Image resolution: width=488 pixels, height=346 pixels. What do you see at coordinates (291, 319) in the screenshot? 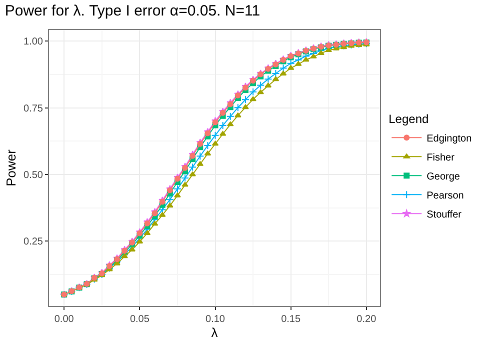
I see `x-tick-label: 0.15` at bounding box center [291, 319].